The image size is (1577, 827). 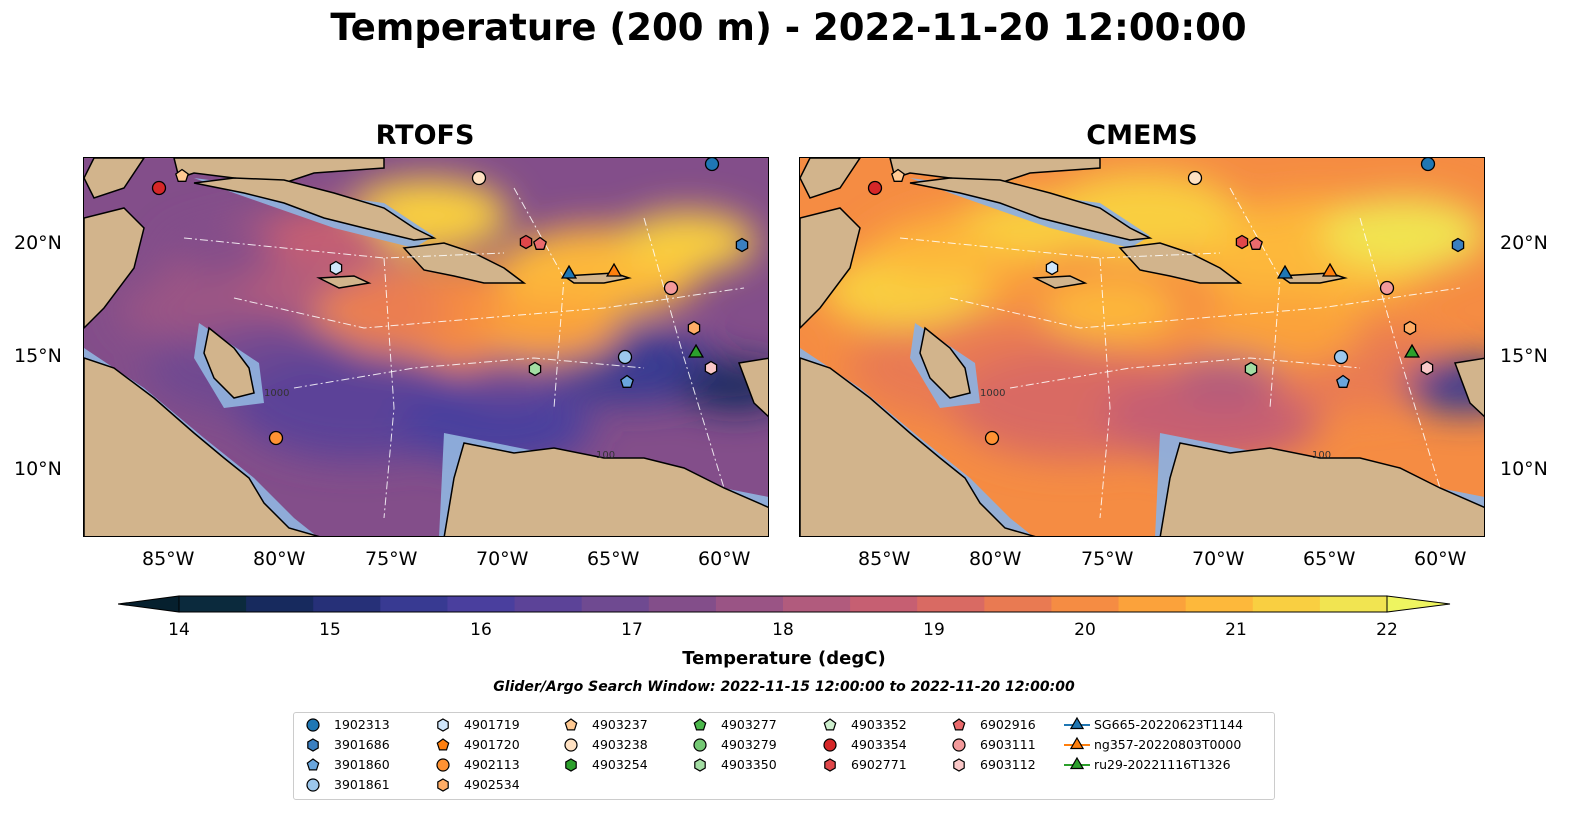 What do you see at coordinates (1085, 630) in the screenshot?
I see `colorbar-tick-label: 20` at bounding box center [1085, 630].